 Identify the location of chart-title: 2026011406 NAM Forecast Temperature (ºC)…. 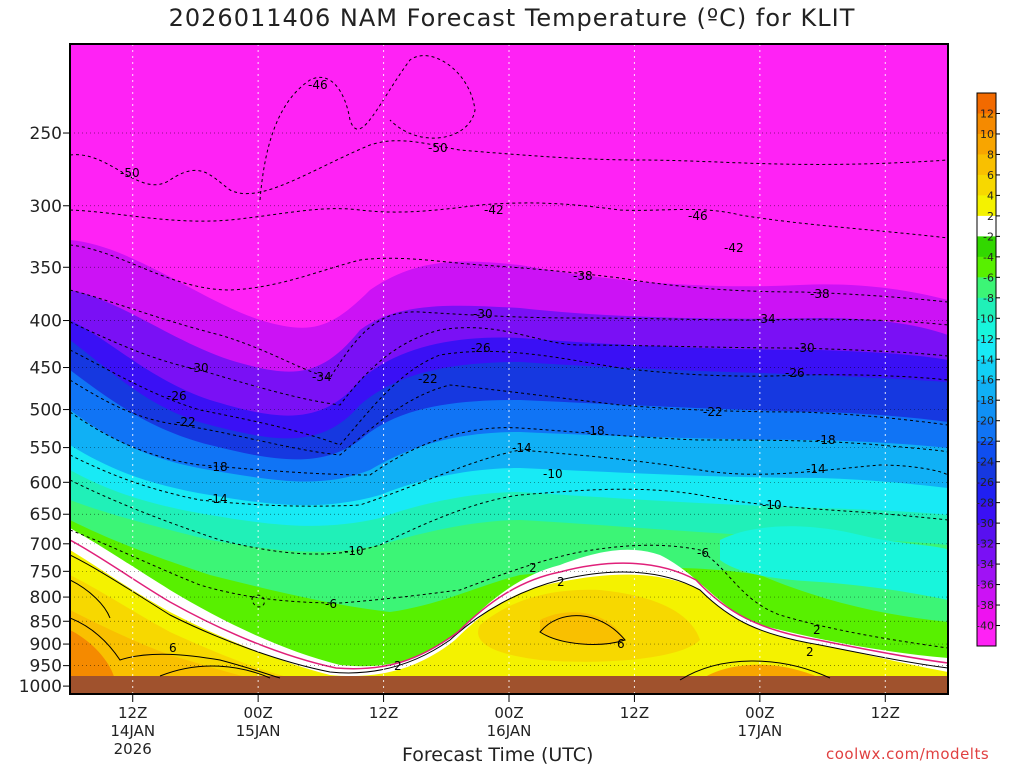
(512, 18).